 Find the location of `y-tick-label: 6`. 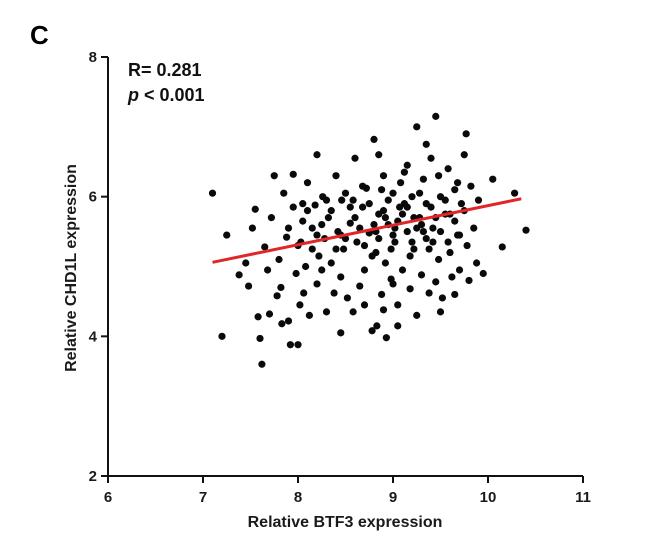

y-tick-label: 6 is located at coordinates (93, 197).